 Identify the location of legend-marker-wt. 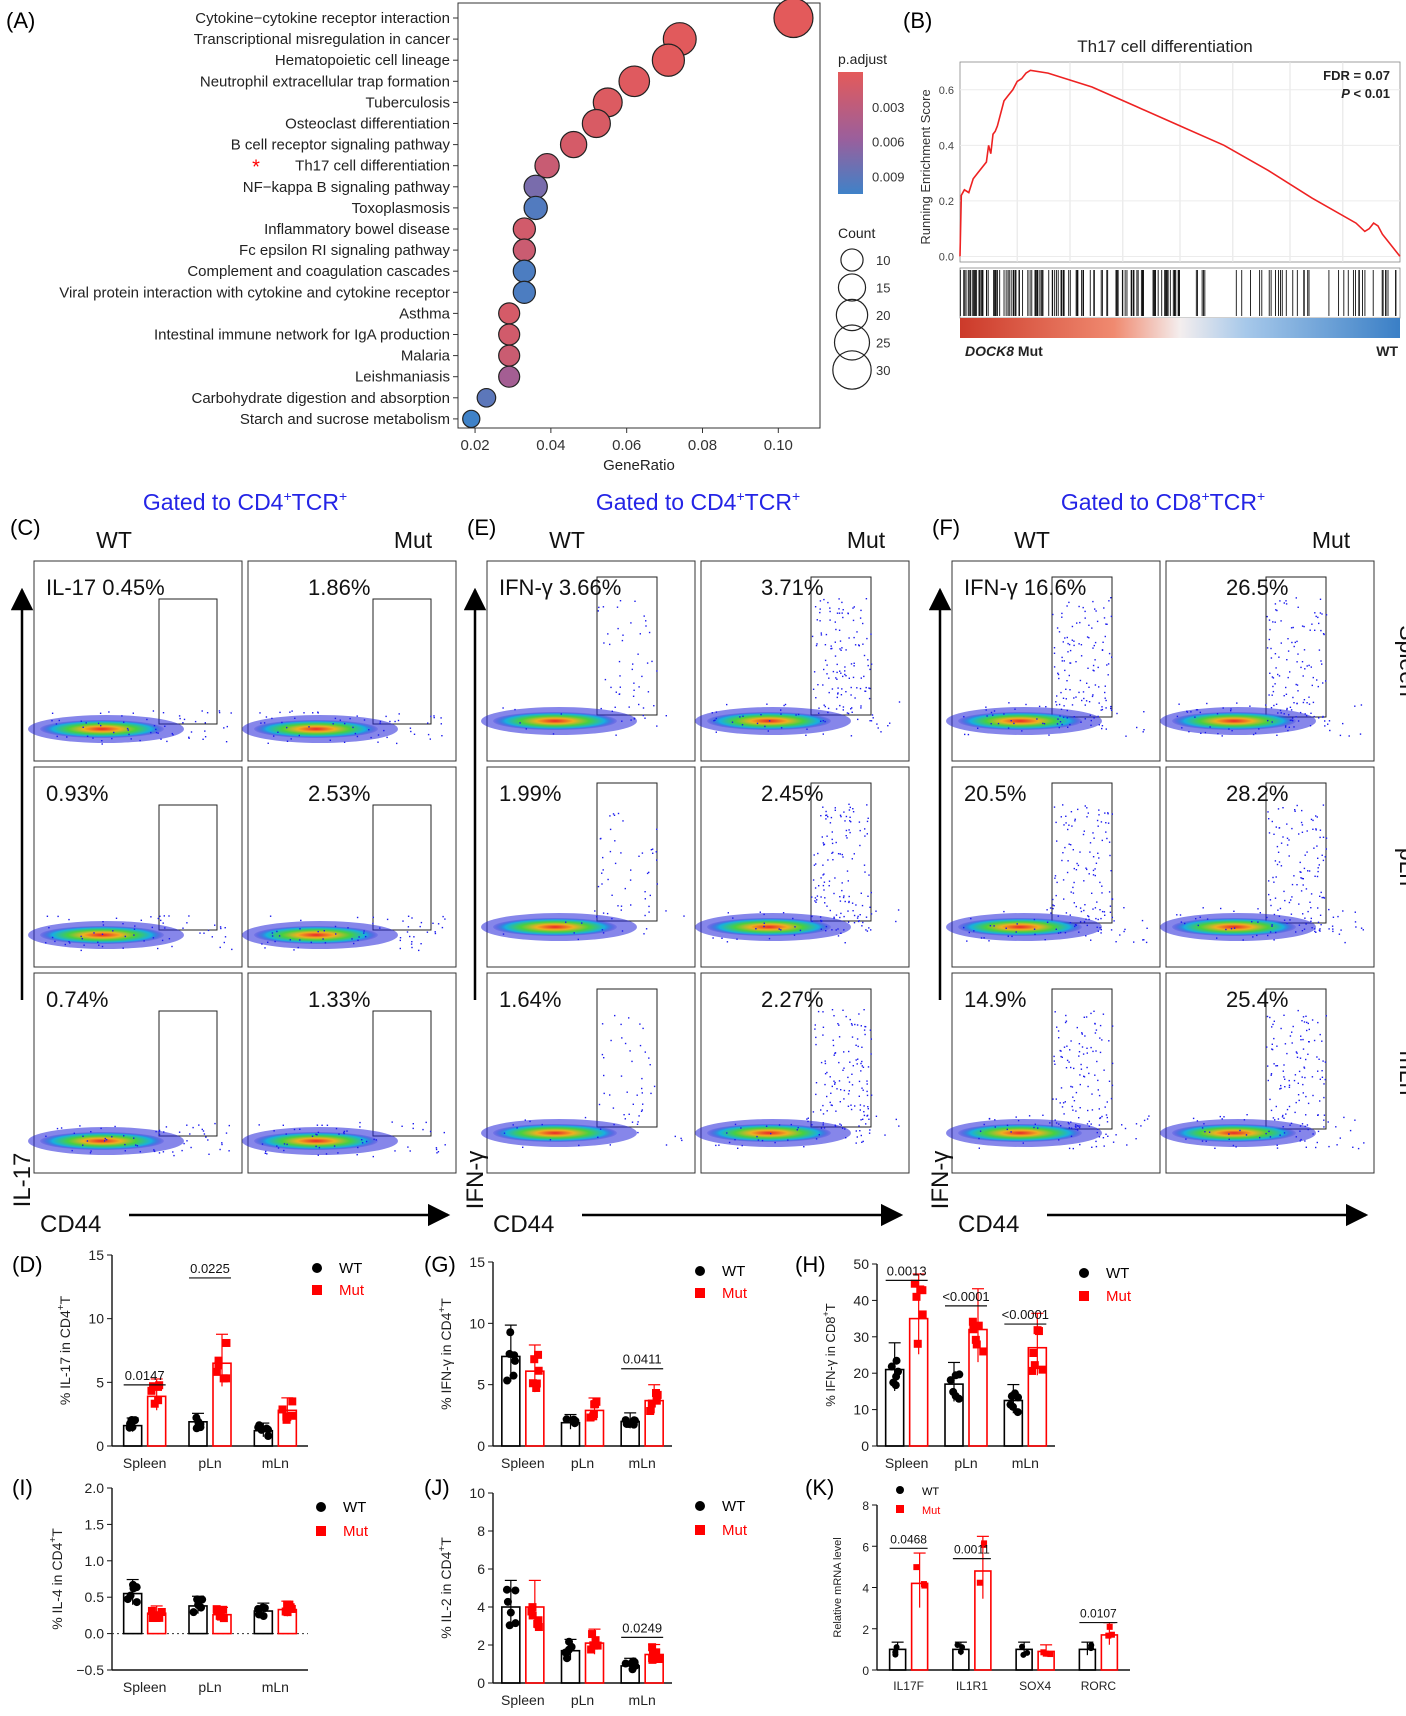
(321, 1507).